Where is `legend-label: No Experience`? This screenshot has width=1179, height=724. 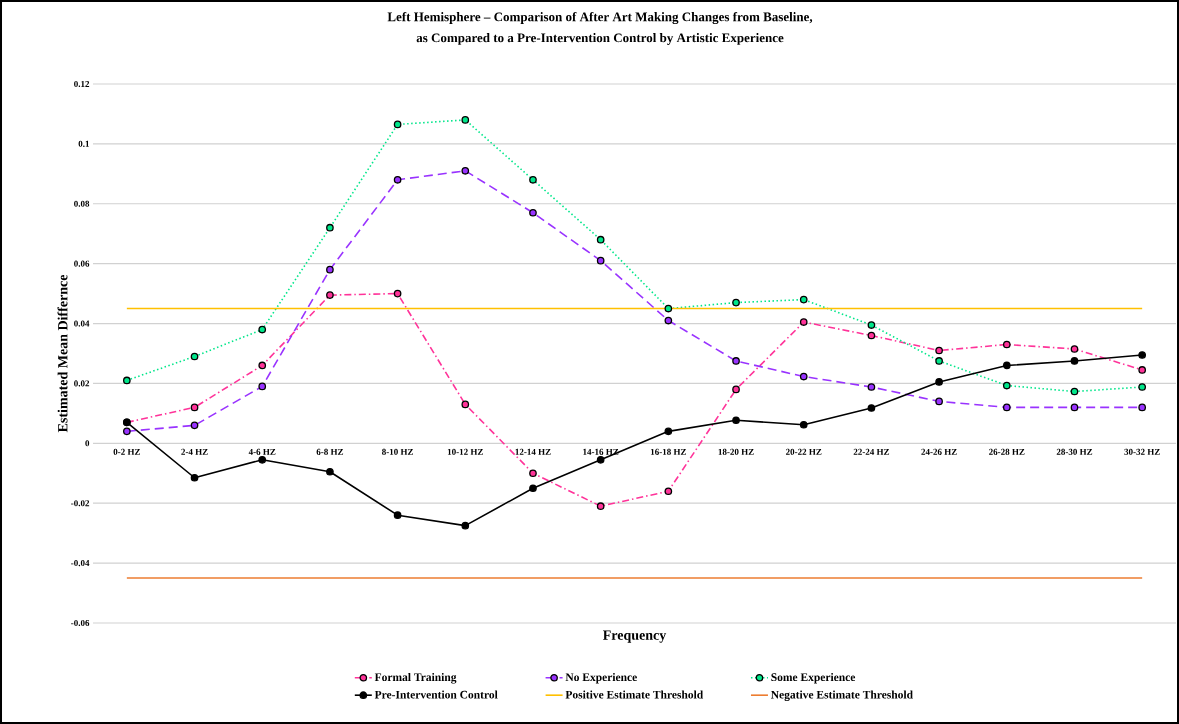
legend-label: No Experience is located at coordinates (601, 678).